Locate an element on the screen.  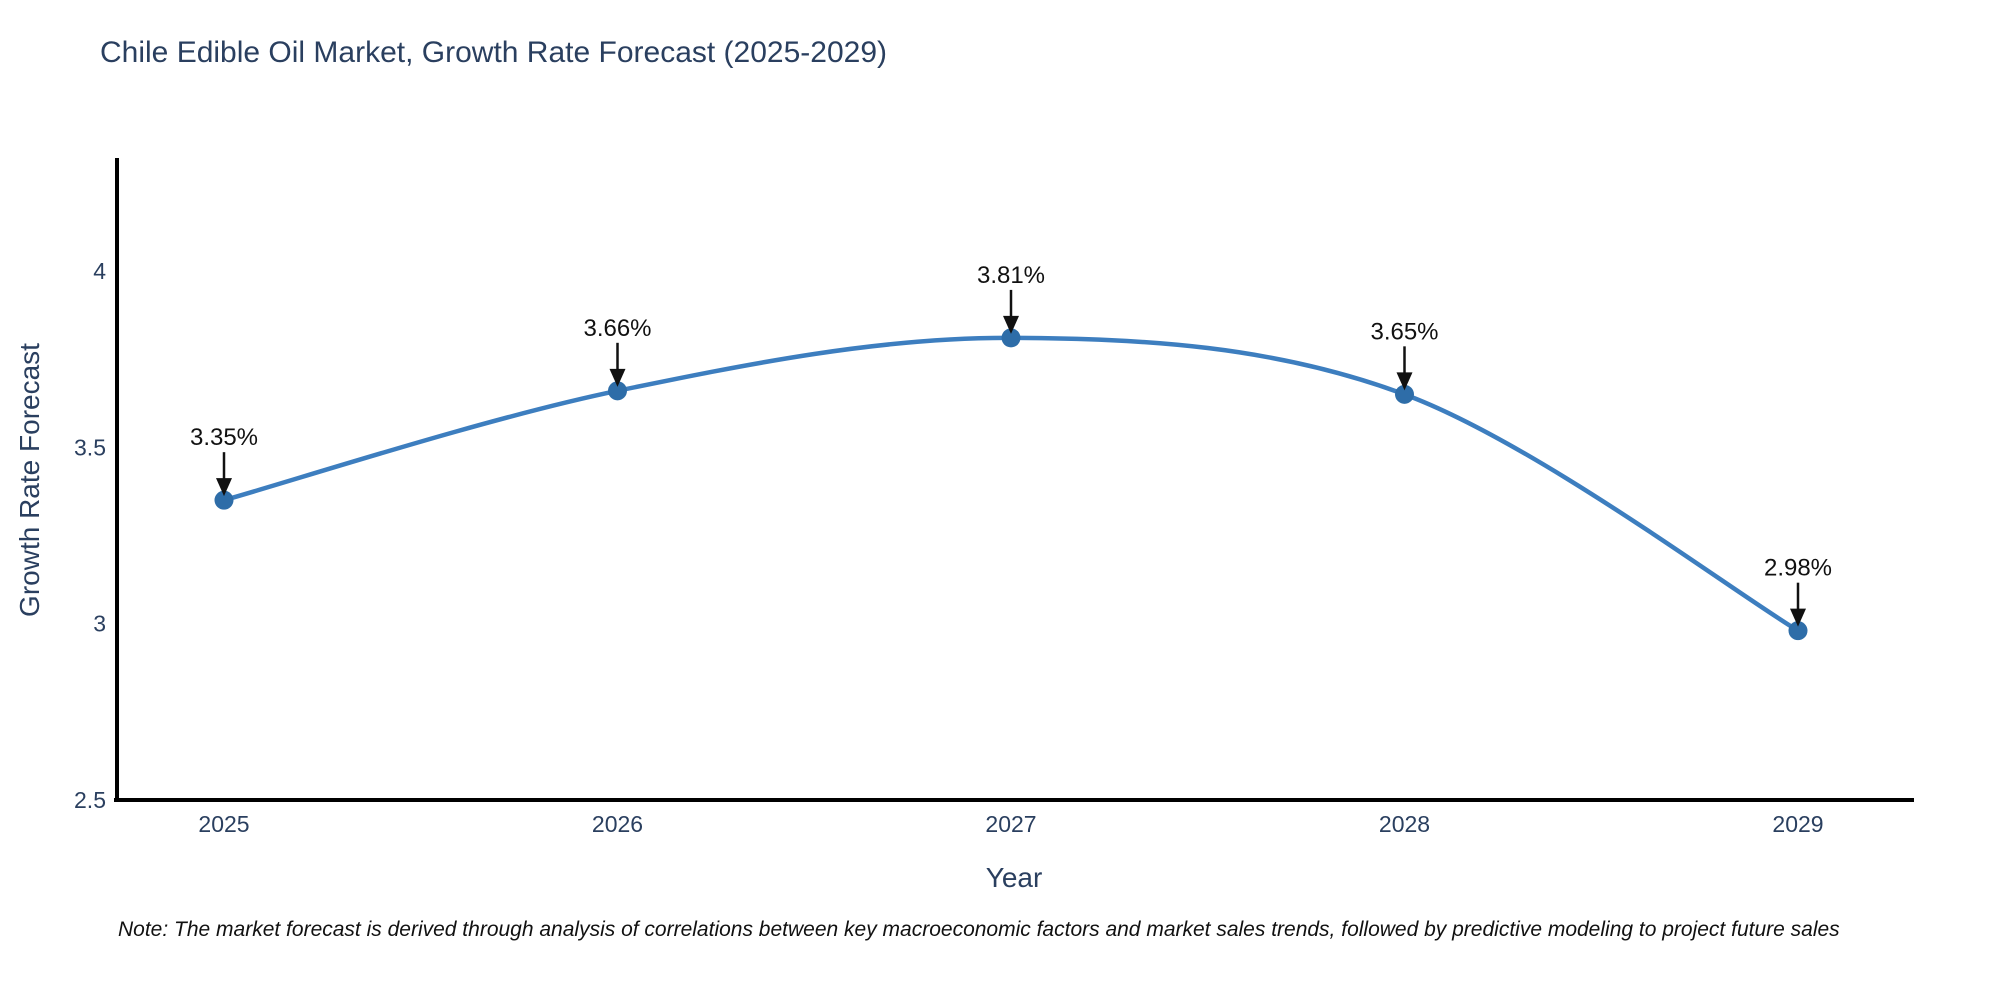
point-annotation-label: 3.65% is located at coordinates (1404, 331).